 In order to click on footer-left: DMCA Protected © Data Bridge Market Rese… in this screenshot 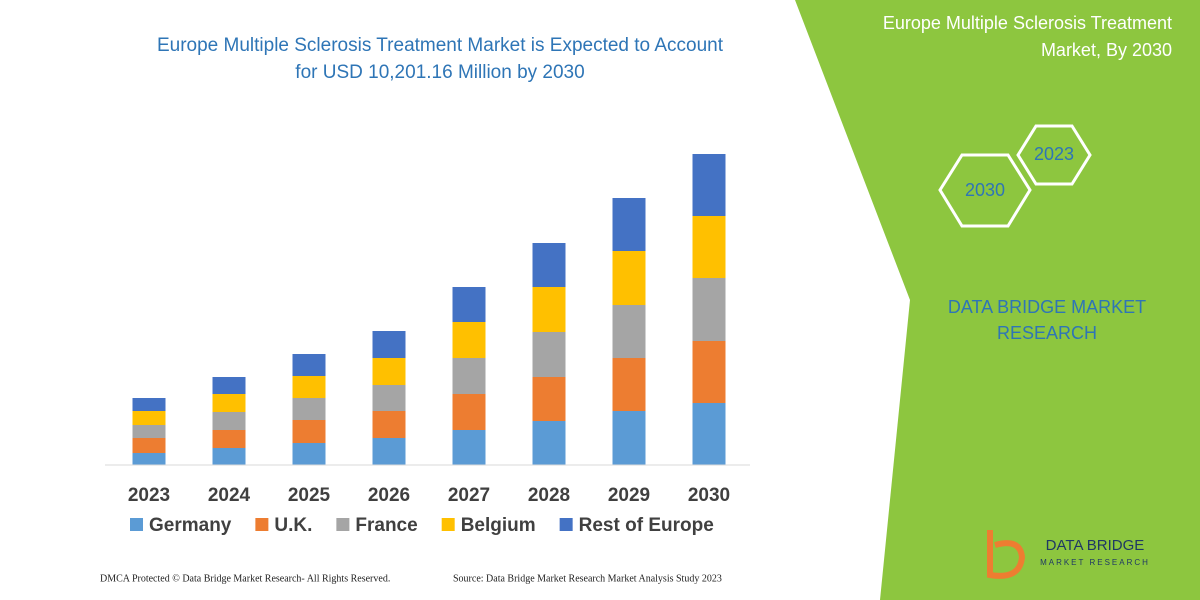, I will do `click(245, 578)`.